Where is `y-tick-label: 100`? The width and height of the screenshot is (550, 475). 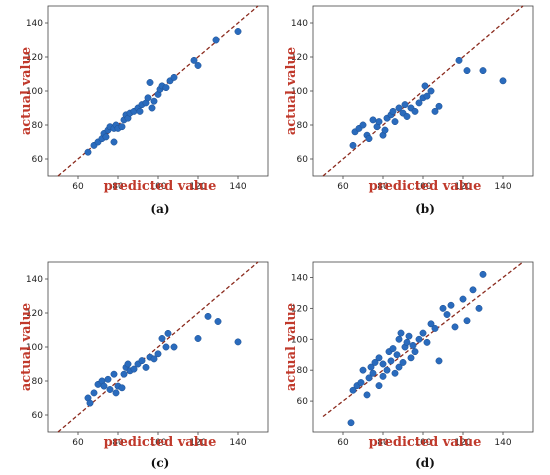 y-tick-label: 100 is located at coordinates (34, 92).